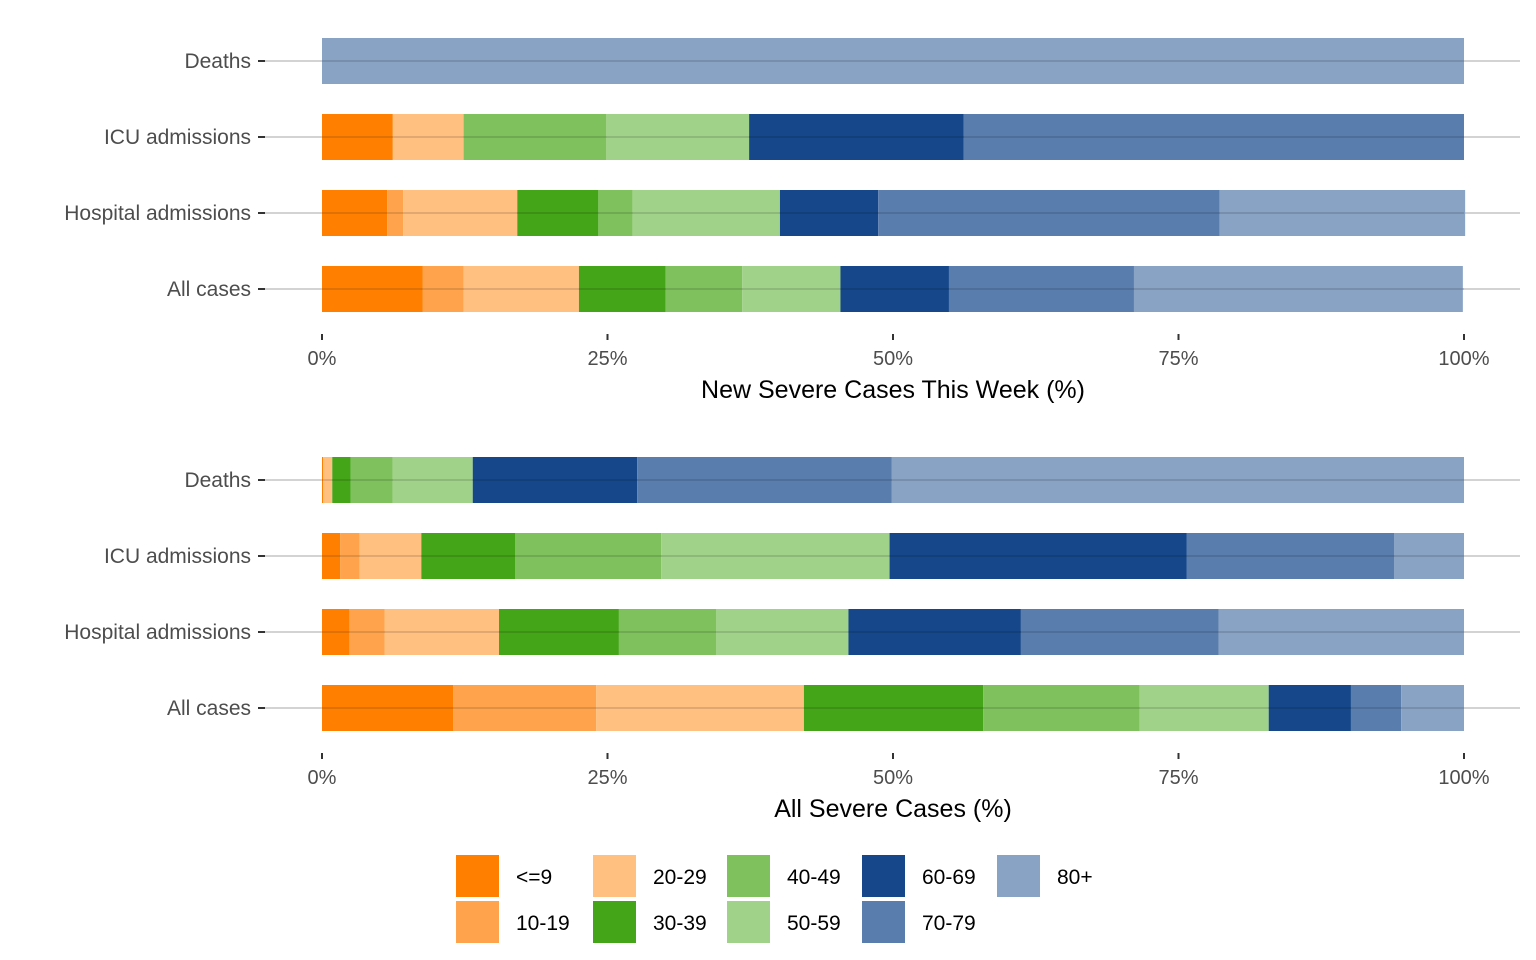  Describe the element at coordinates (814, 877) in the screenshot. I see `legend-label: 40-49` at that location.